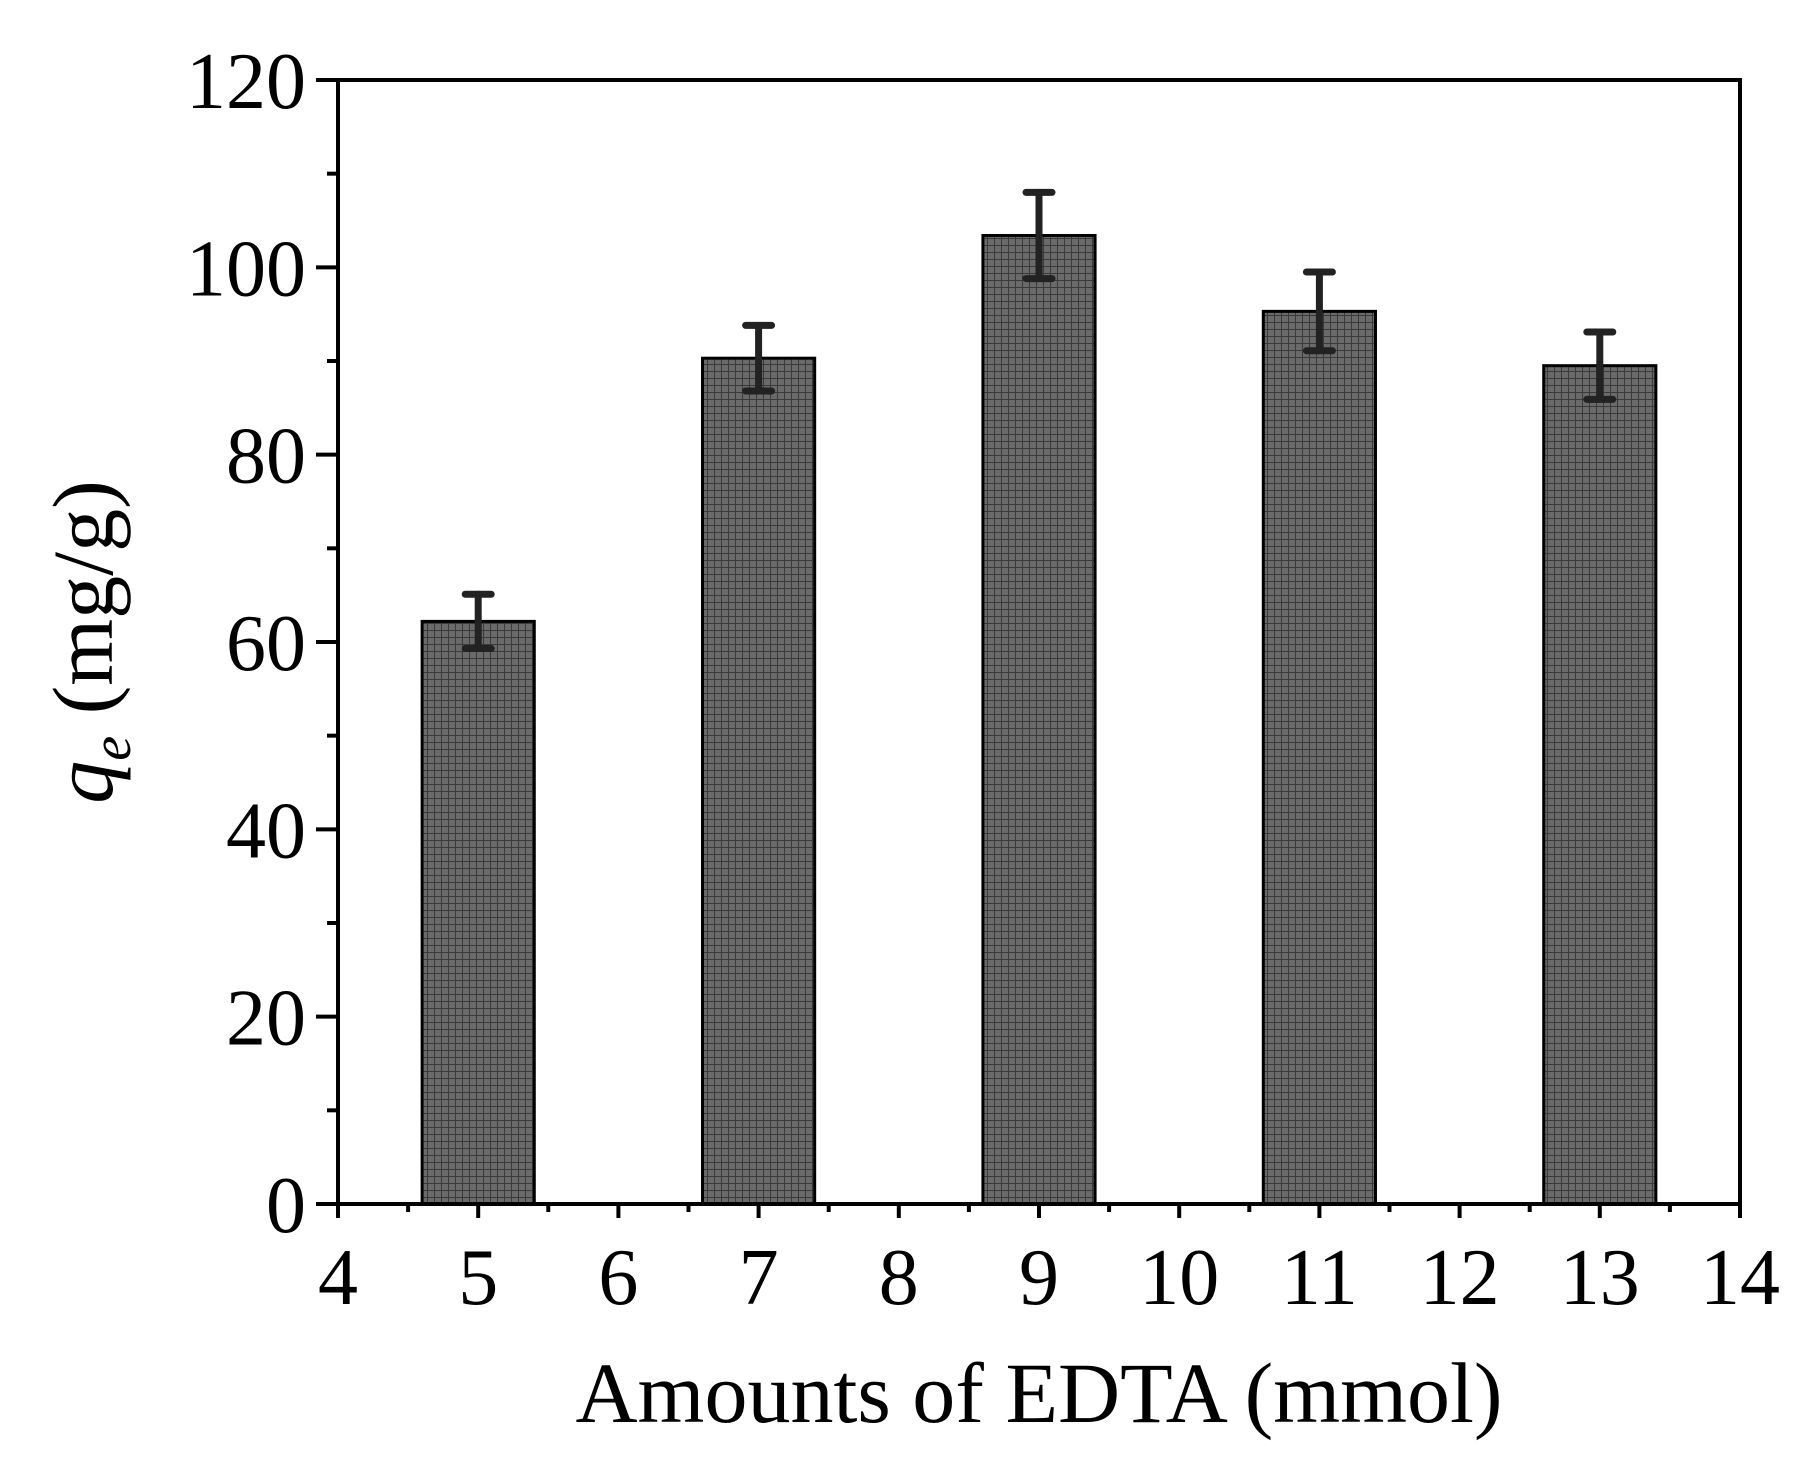 The height and width of the screenshot is (1476, 1811). I want to click on y-axis-title: qe (mg/g), so click(89, 641).